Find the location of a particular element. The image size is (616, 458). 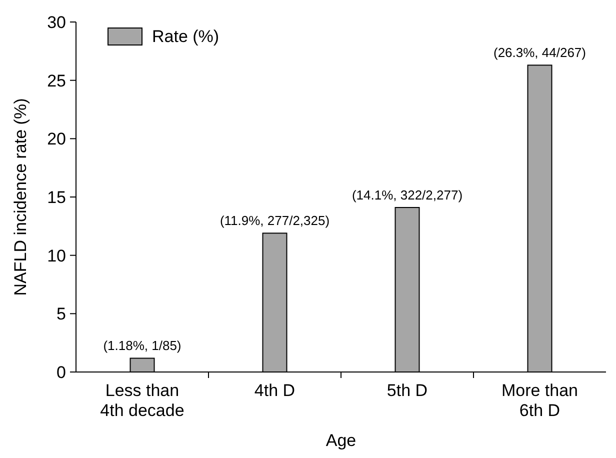

data-label: (11.9%, 277/2,325) is located at coordinates (275, 220).